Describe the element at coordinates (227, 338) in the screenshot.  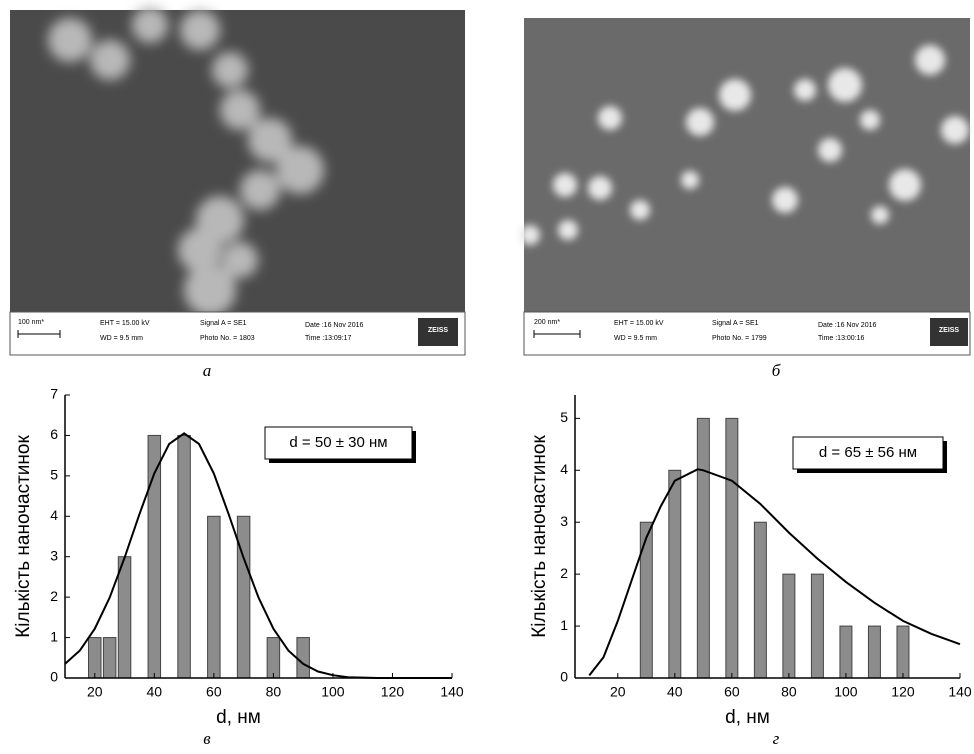
I see `info-text: Photo No. = 1803` at that location.